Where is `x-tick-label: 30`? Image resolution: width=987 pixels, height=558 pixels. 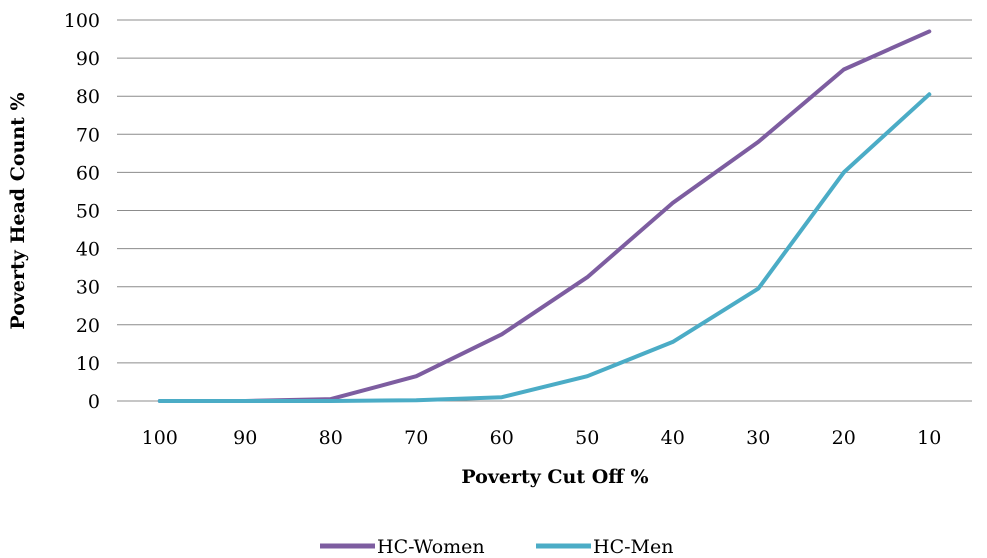
x-tick-label: 30 is located at coordinates (758, 438).